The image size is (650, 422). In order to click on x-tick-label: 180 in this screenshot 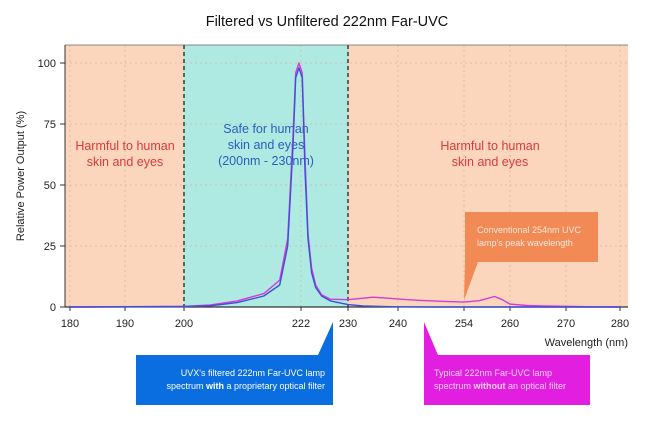, I will do `click(70, 324)`.